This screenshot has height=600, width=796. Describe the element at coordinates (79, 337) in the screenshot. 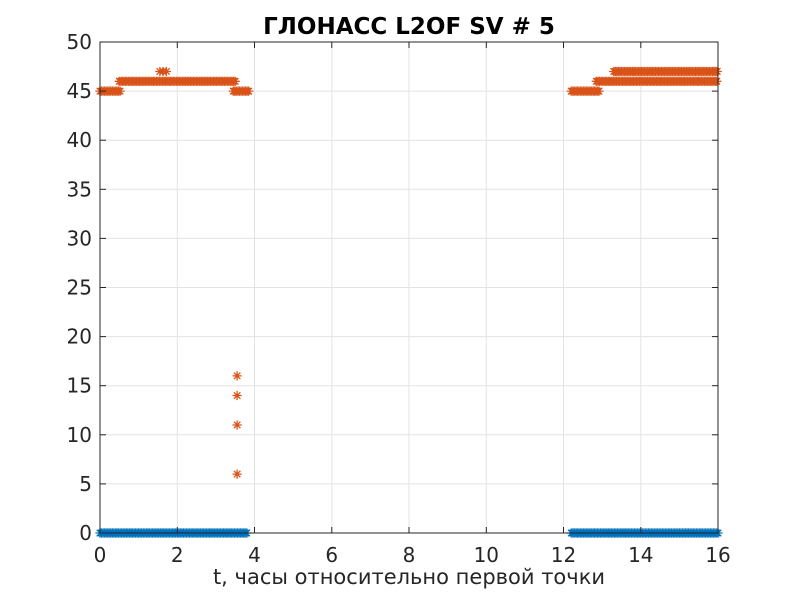

I see `y-tick-label: 20` at that location.